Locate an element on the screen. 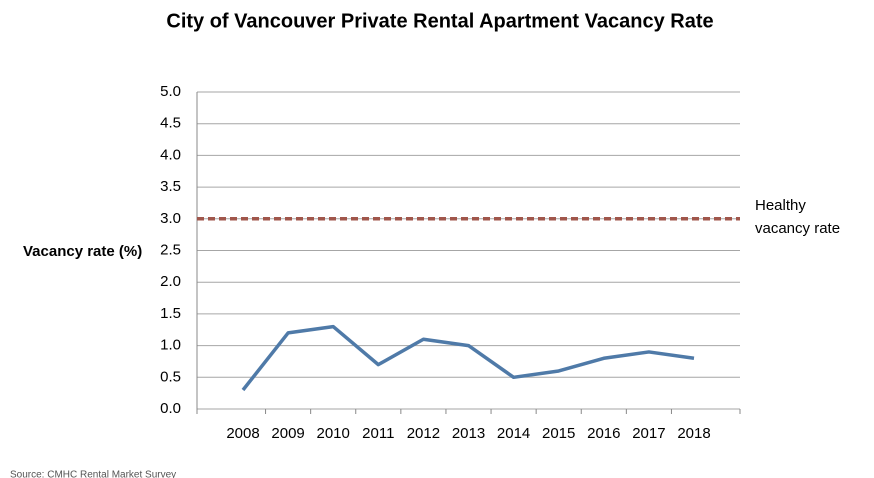 The width and height of the screenshot is (874, 478). x-tick-label: 2015 is located at coordinates (558, 433).